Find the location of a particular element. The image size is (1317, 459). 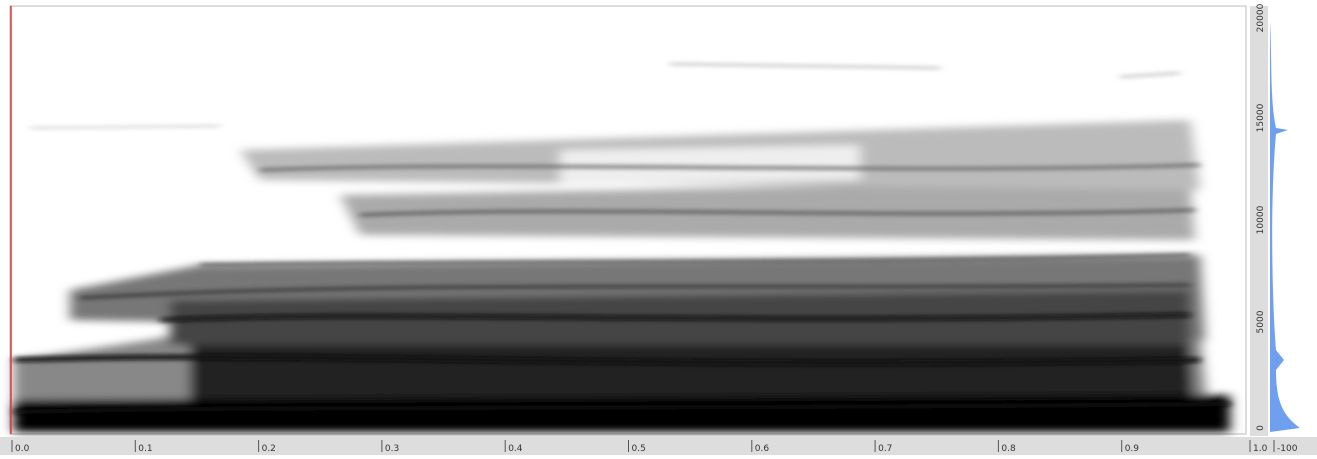

frequency-ruler is located at coordinates (1259, 221).